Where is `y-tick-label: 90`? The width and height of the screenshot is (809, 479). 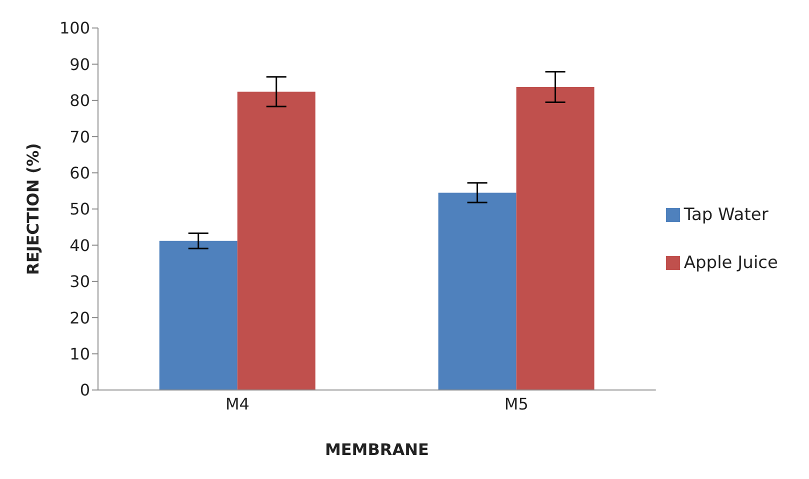 y-tick-label: 90 is located at coordinates (80, 64).